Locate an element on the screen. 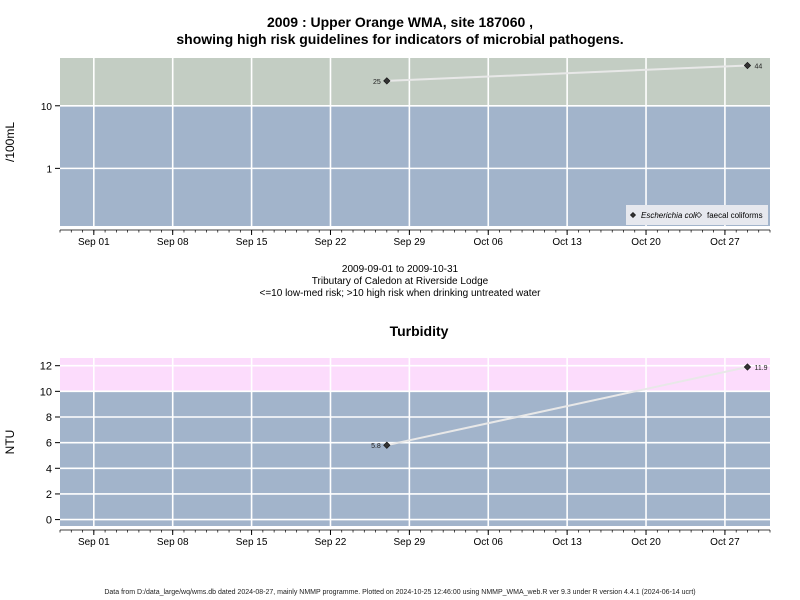  legend-label: Escherichia coli is located at coordinates (669, 215).